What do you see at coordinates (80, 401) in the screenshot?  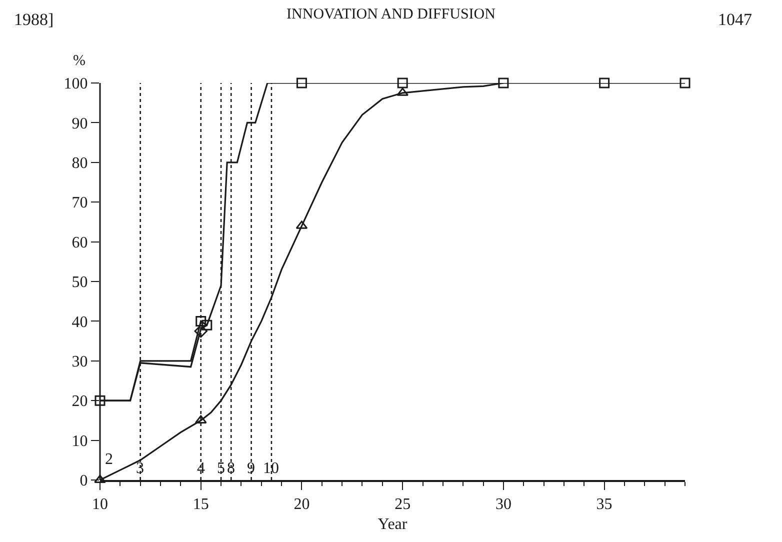 I see `y-tick-label: 20` at bounding box center [80, 401].